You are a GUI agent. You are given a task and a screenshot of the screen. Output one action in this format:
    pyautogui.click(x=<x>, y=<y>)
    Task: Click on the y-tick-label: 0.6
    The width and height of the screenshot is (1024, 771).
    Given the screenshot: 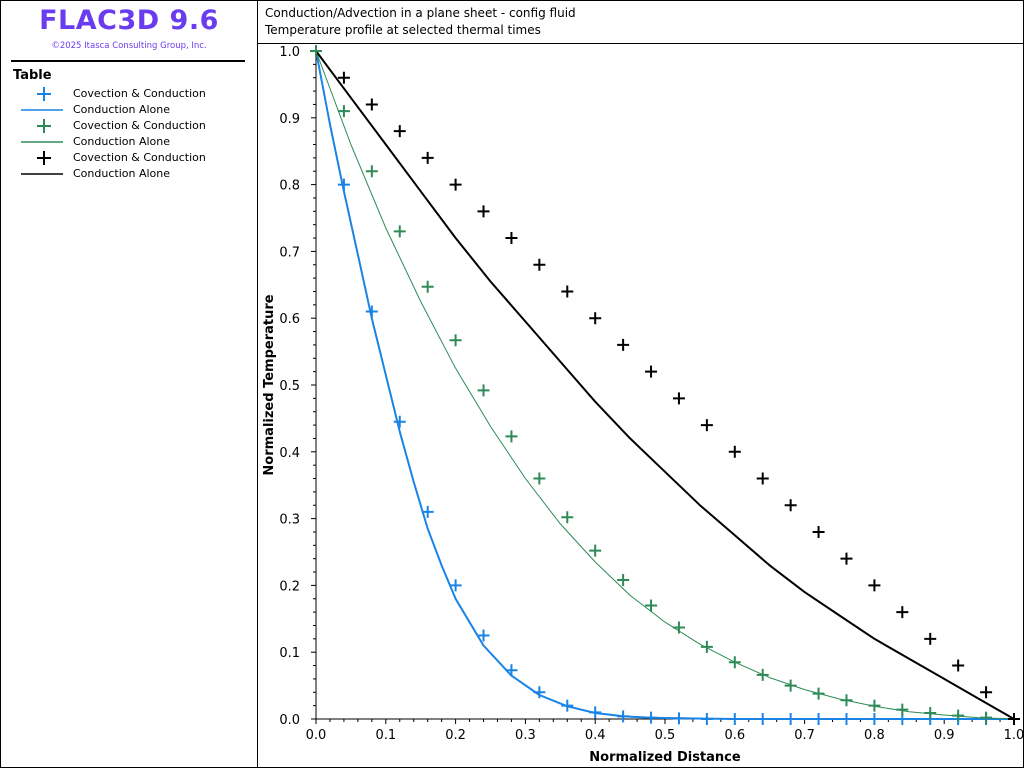 What is the action you would take?
    pyautogui.click(x=289, y=319)
    